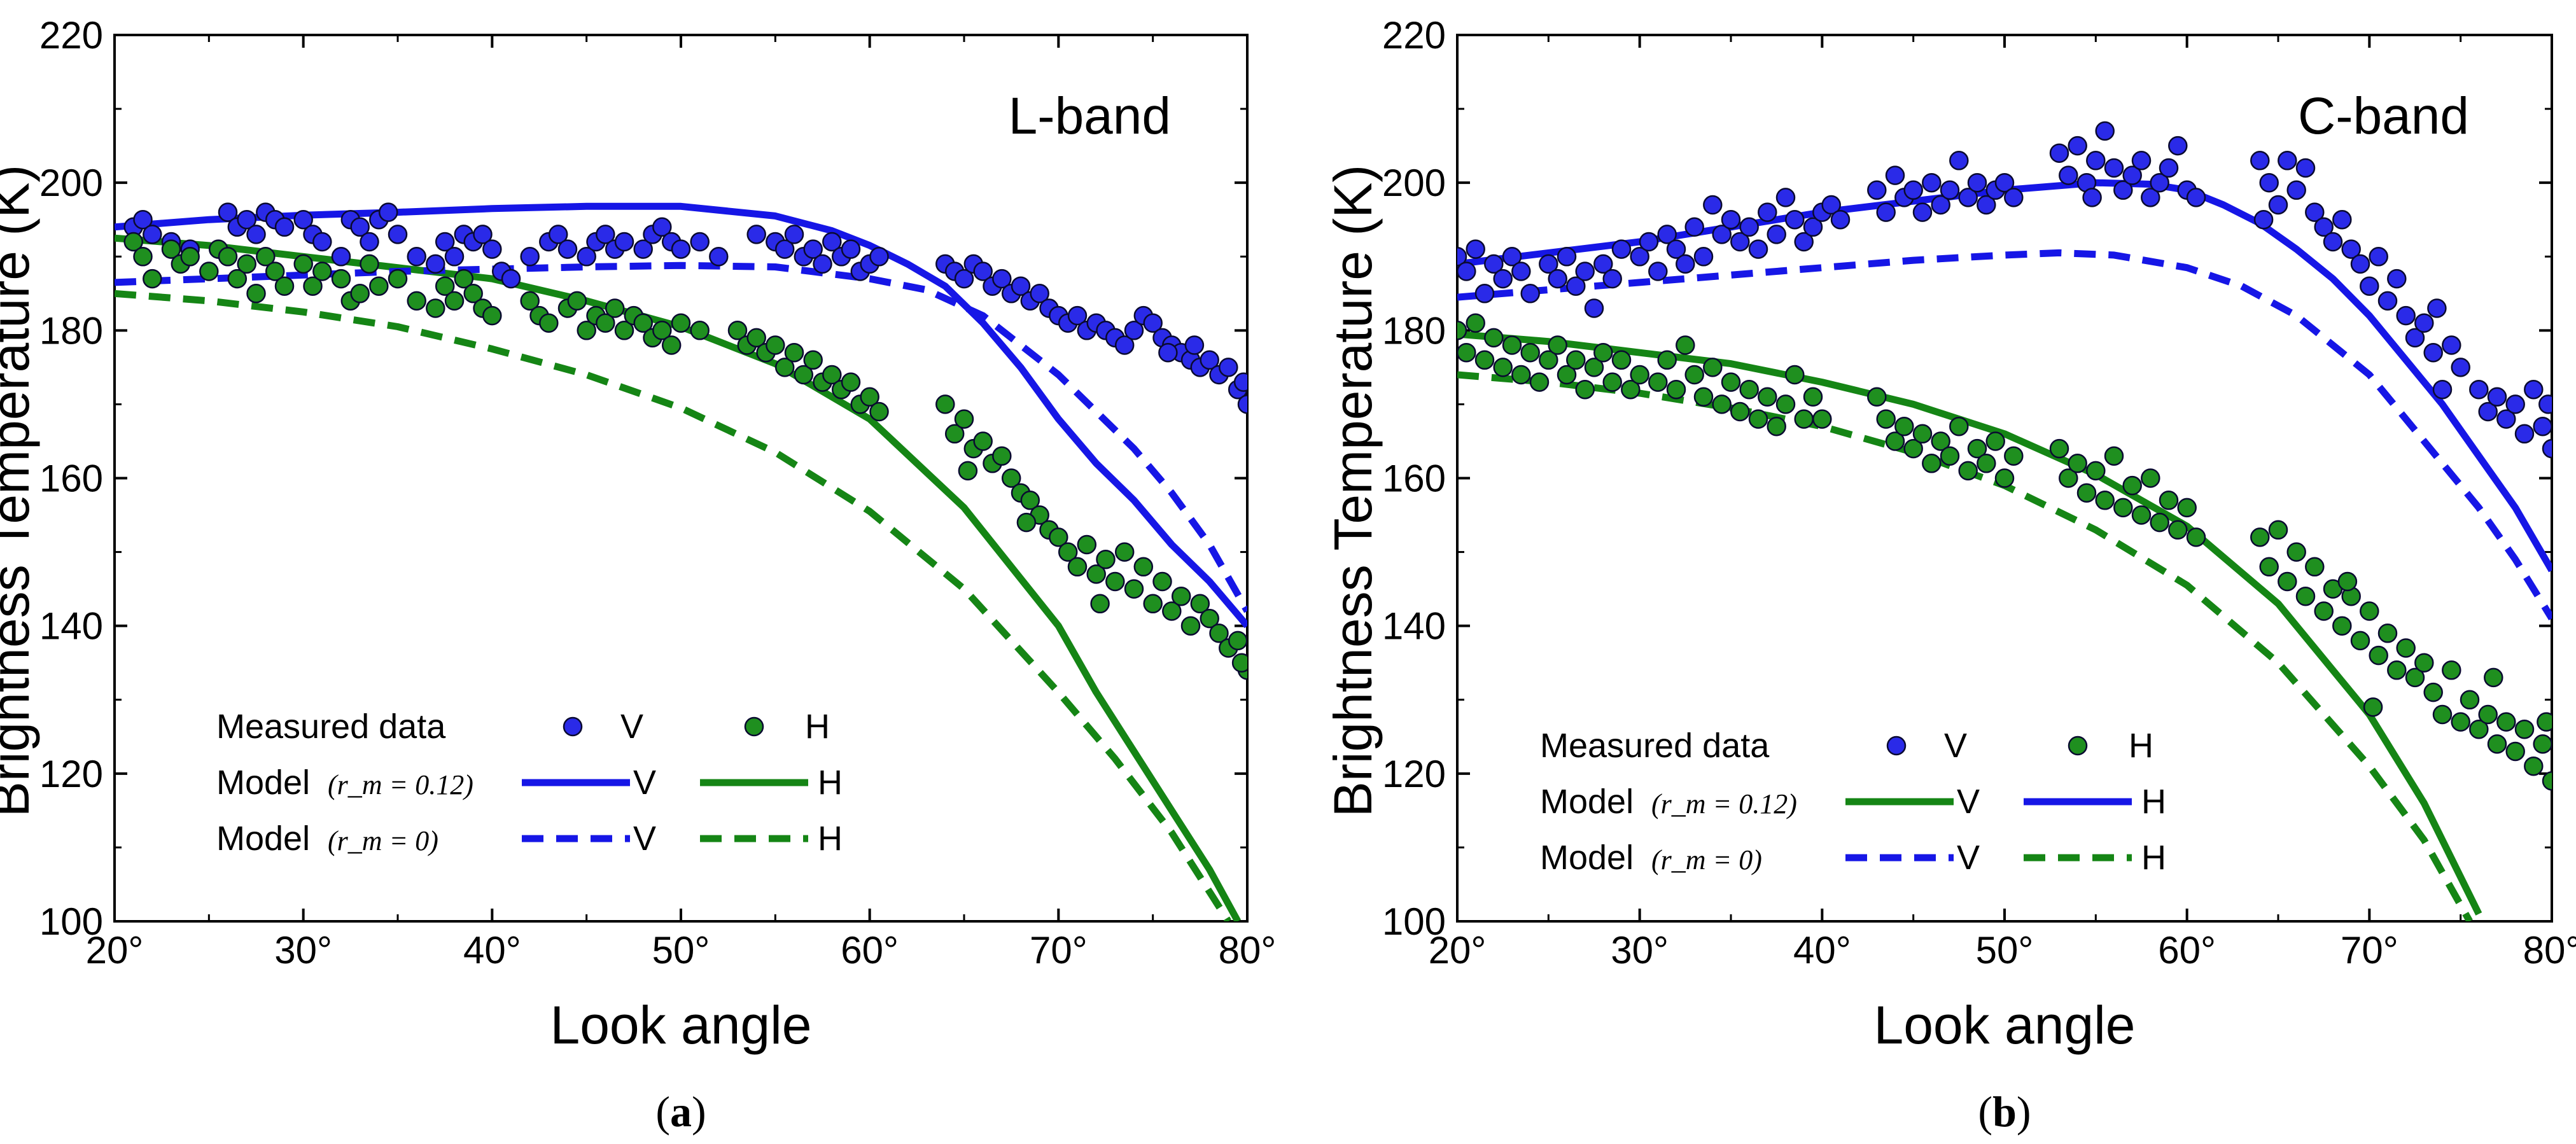  Describe the element at coordinates (680, 1111) in the screenshot. I see `panel-a-caption: (a)` at that location.